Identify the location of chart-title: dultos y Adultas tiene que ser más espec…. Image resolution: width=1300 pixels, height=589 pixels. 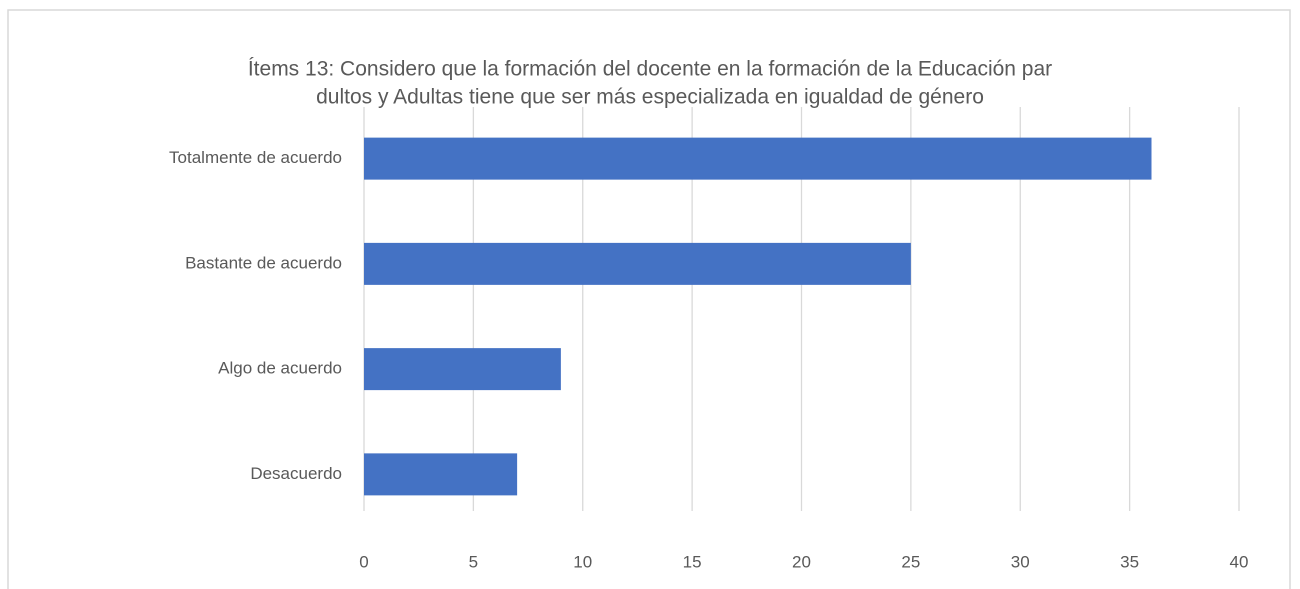
(650, 97).